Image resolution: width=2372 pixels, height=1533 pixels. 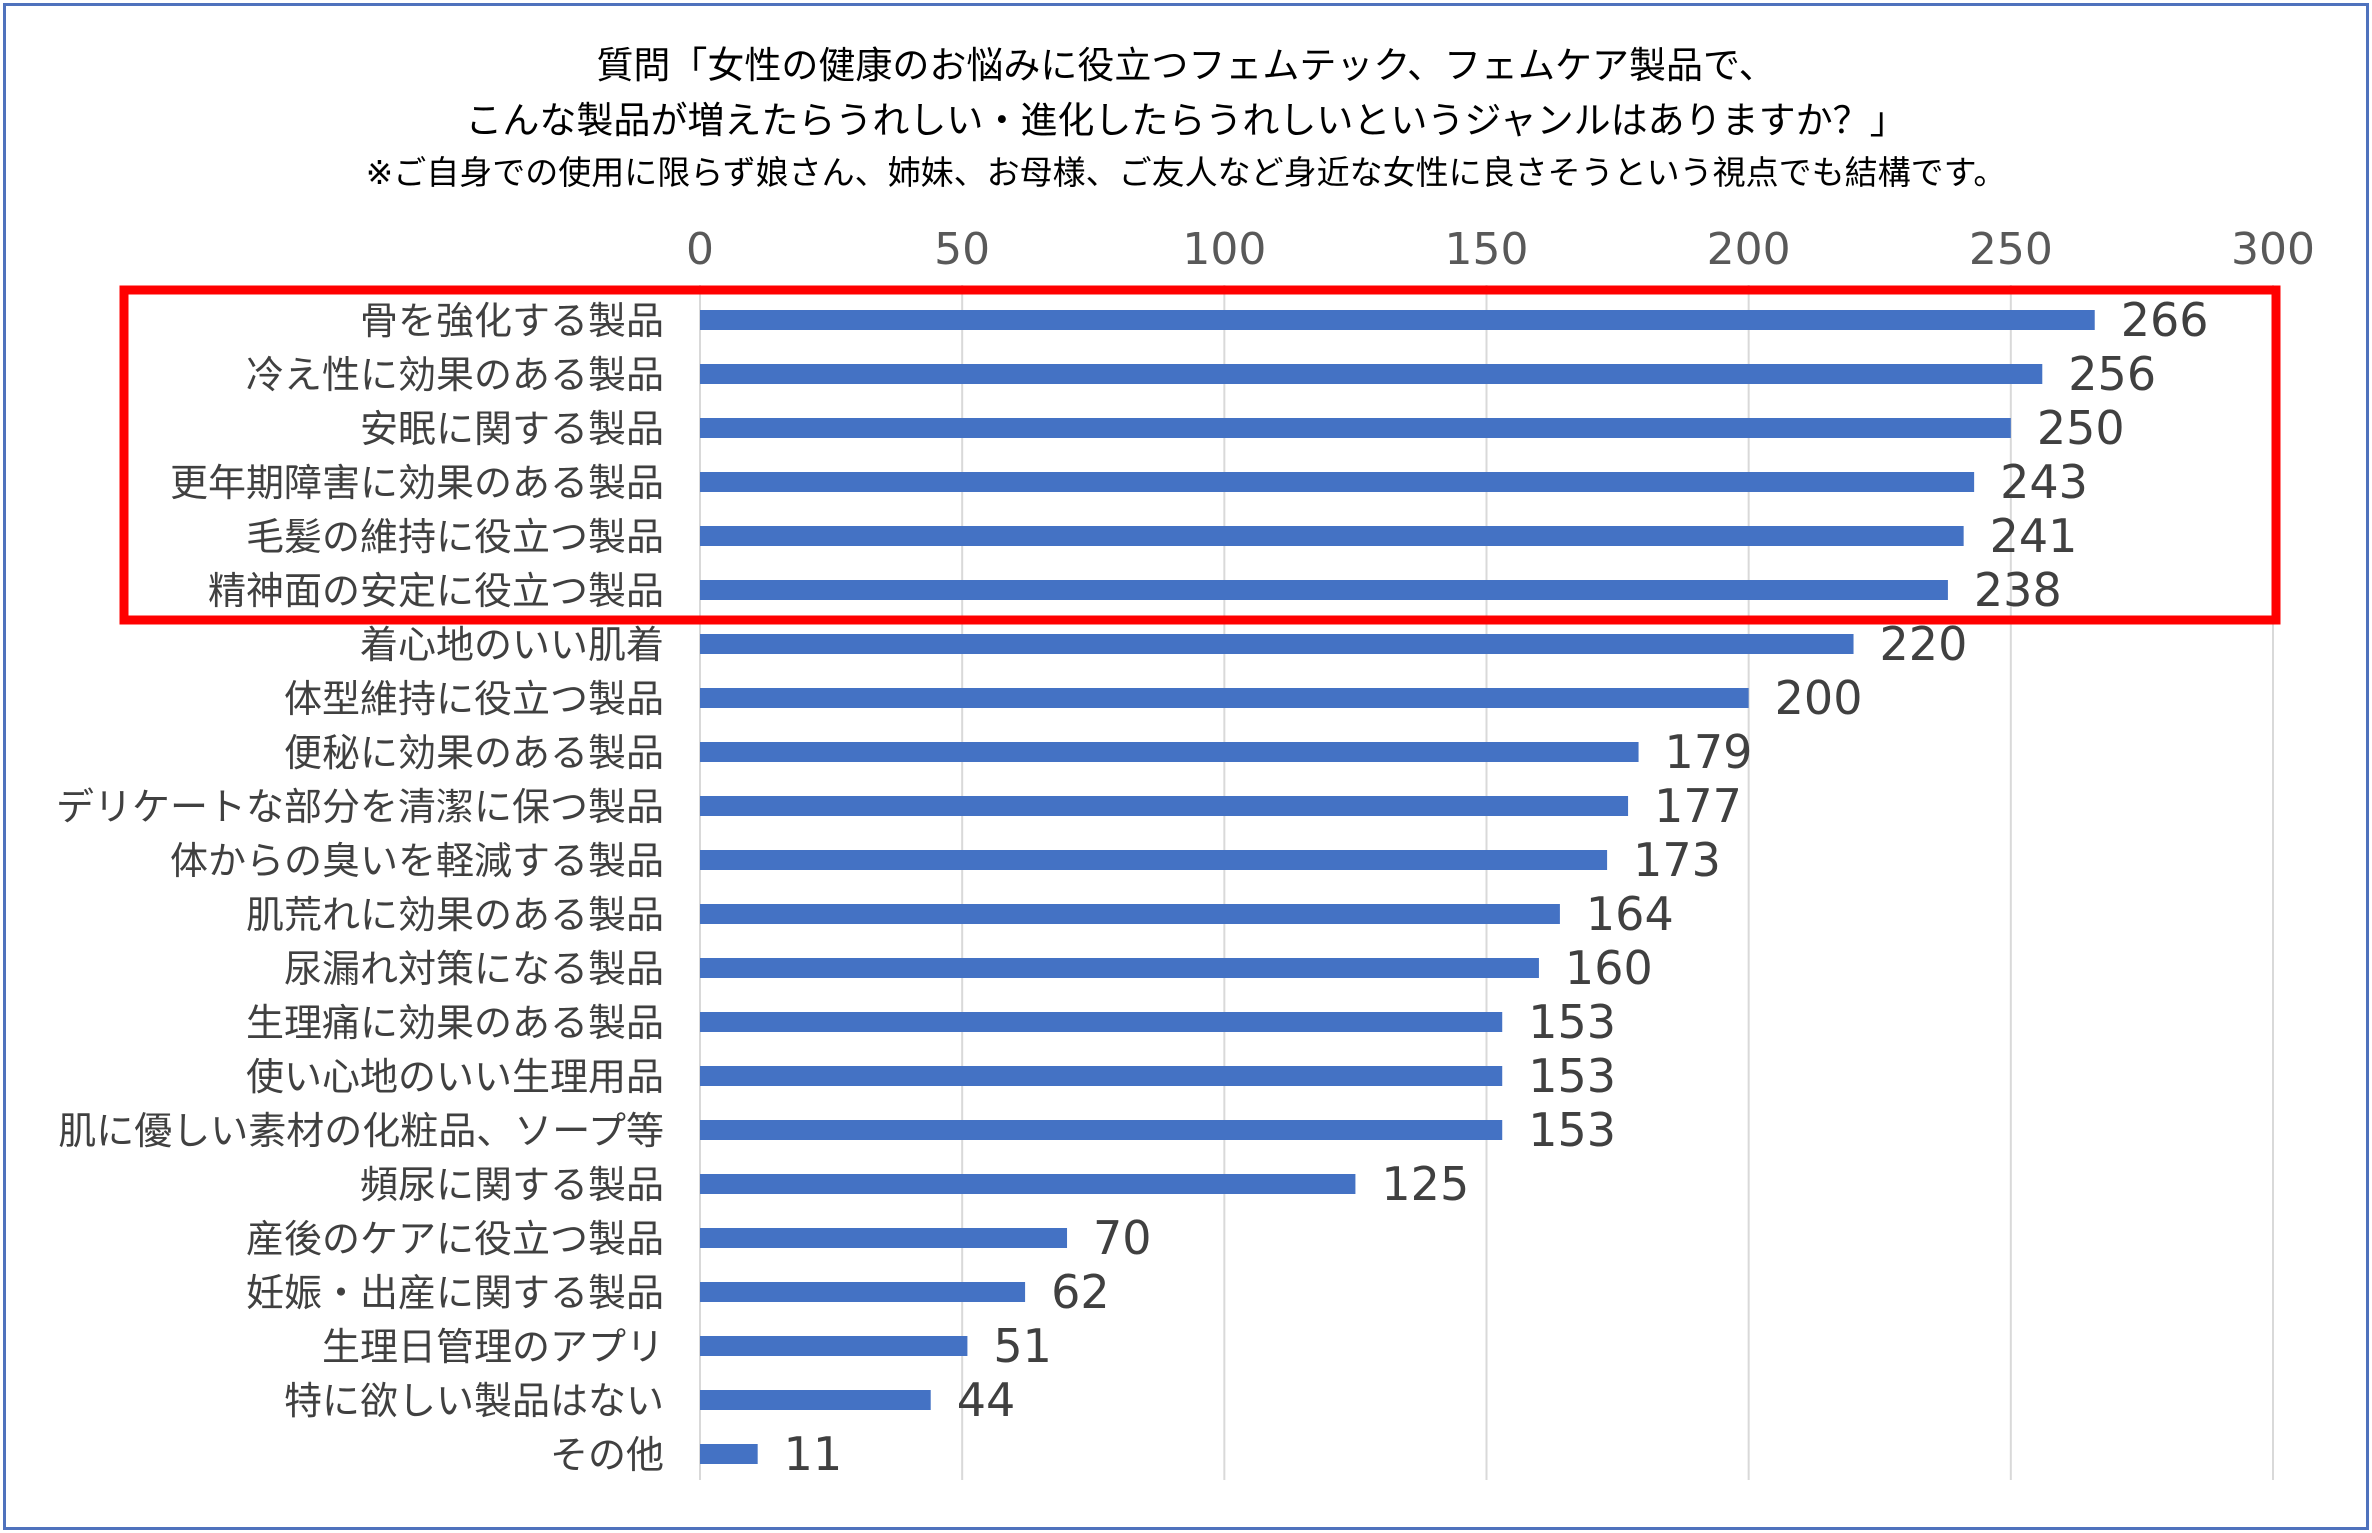 What do you see at coordinates (813, 1454) in the screenshot?
I see `value-label: 11` at bounding box center [813, 1454].